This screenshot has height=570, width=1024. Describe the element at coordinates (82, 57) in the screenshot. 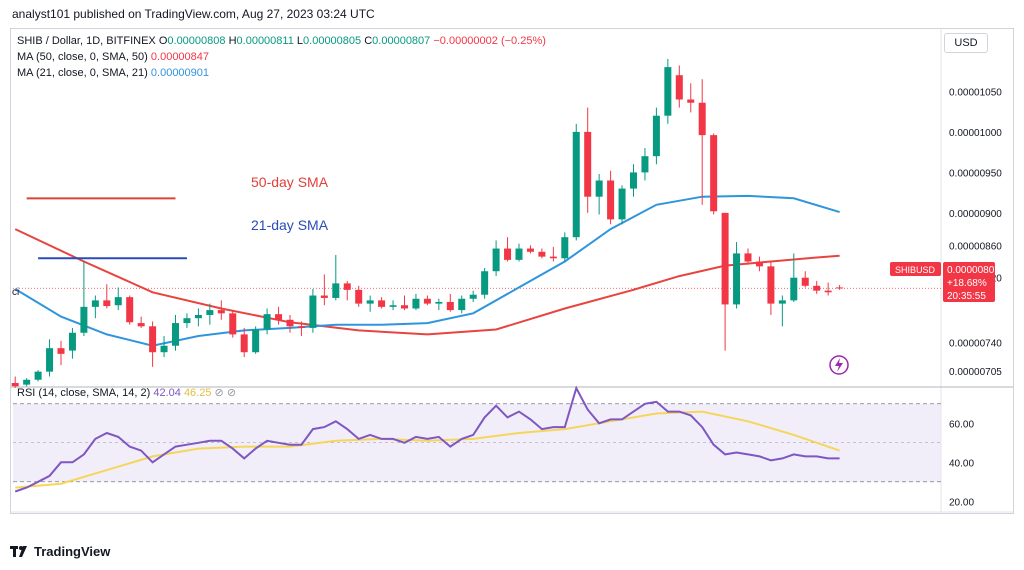

I see `ma50-label: MA (50, close, 0, SMA, 50)` at that location.